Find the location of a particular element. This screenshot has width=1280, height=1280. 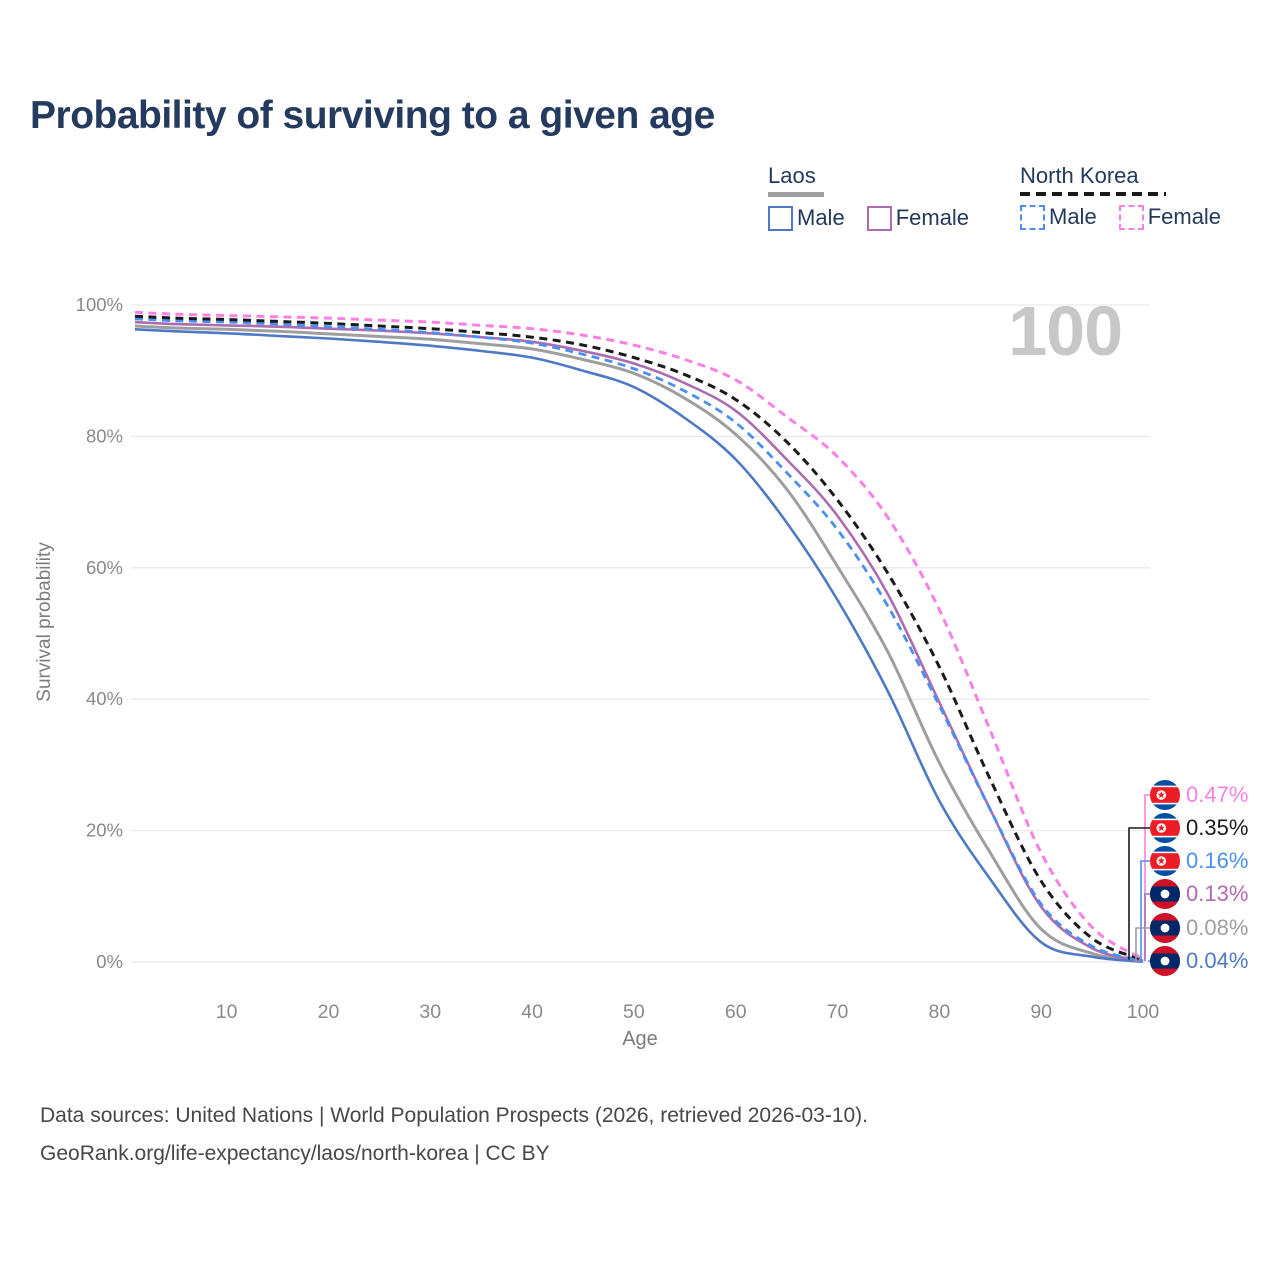

y-tick-label: 80% is located at coordinates (104, 435).